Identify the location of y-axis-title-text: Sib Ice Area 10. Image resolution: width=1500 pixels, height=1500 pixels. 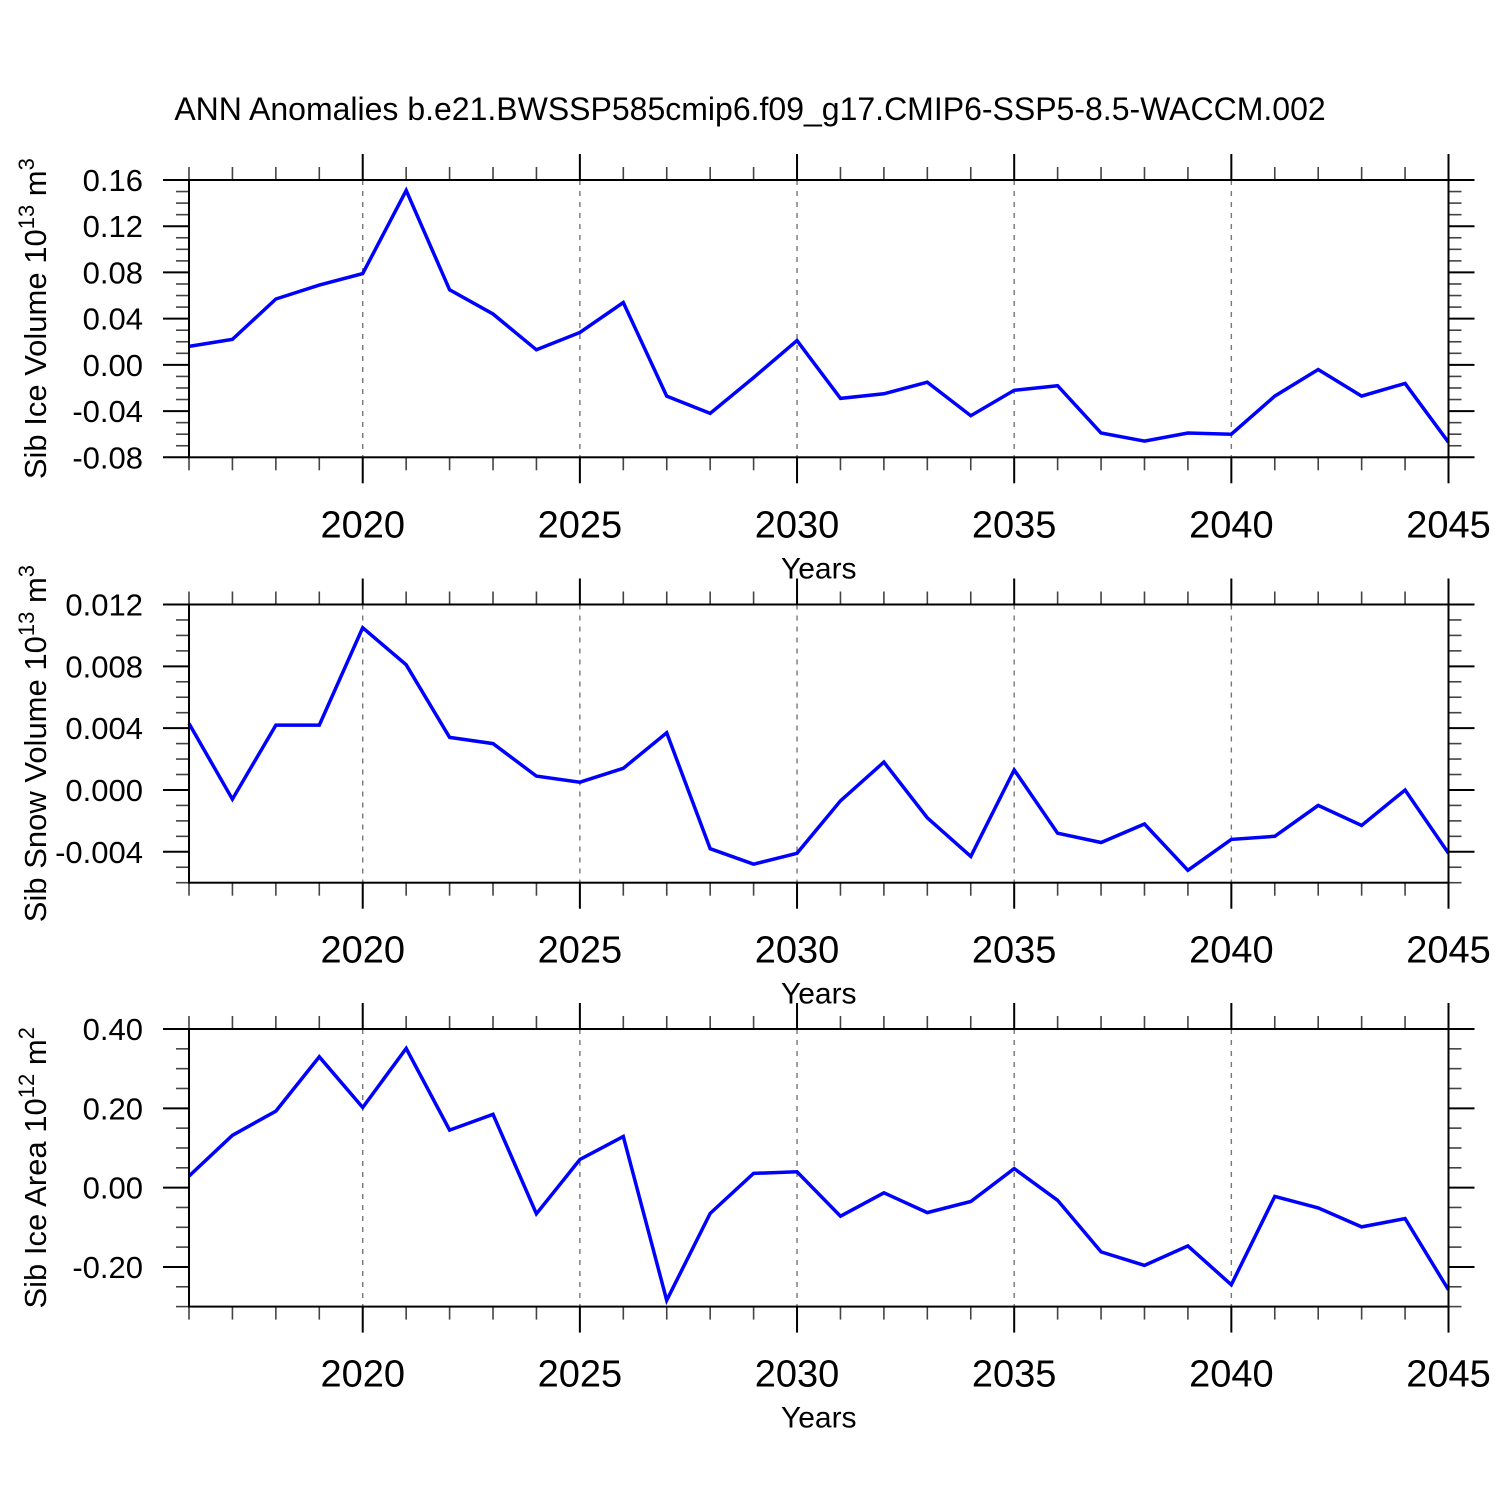
(35, 1203).